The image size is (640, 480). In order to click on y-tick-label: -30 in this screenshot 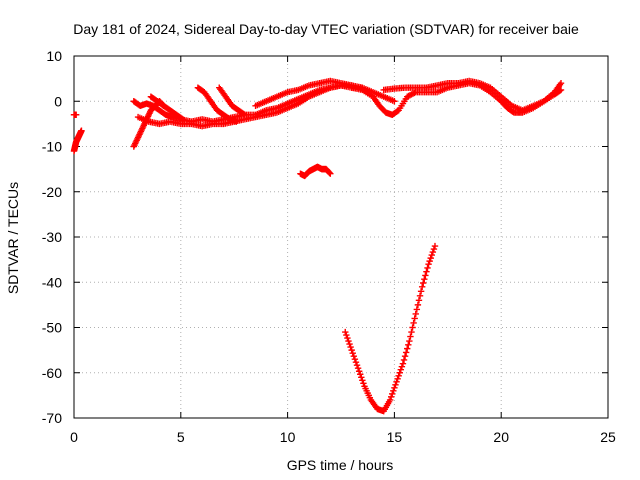, I will do `click(52, 237)`.